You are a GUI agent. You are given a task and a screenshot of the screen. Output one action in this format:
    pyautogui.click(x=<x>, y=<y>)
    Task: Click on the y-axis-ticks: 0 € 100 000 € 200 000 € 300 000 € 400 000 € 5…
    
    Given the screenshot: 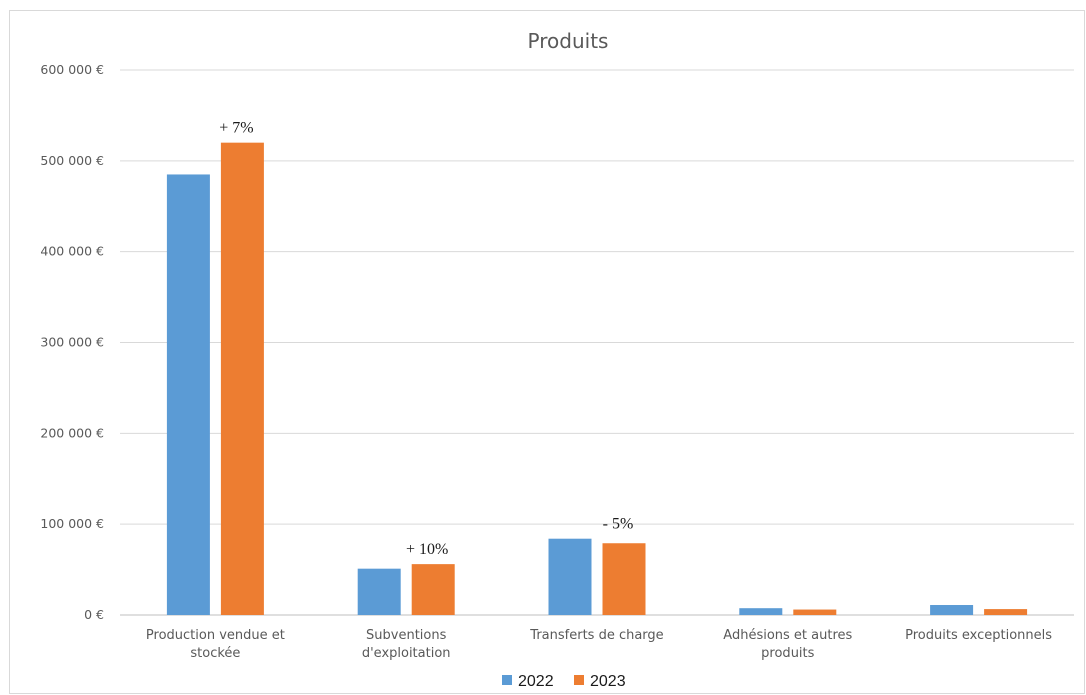 What is the action you would take?
    pyautogui.click(x=72, y=342)
    